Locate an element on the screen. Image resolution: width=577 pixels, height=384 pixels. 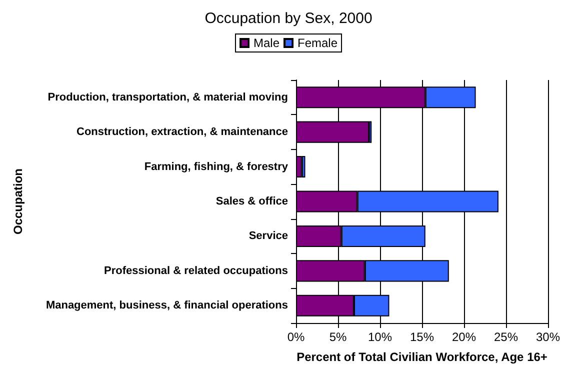
y-tick-label: Production, transportation, & material moving is located at coordinates (168, 97).